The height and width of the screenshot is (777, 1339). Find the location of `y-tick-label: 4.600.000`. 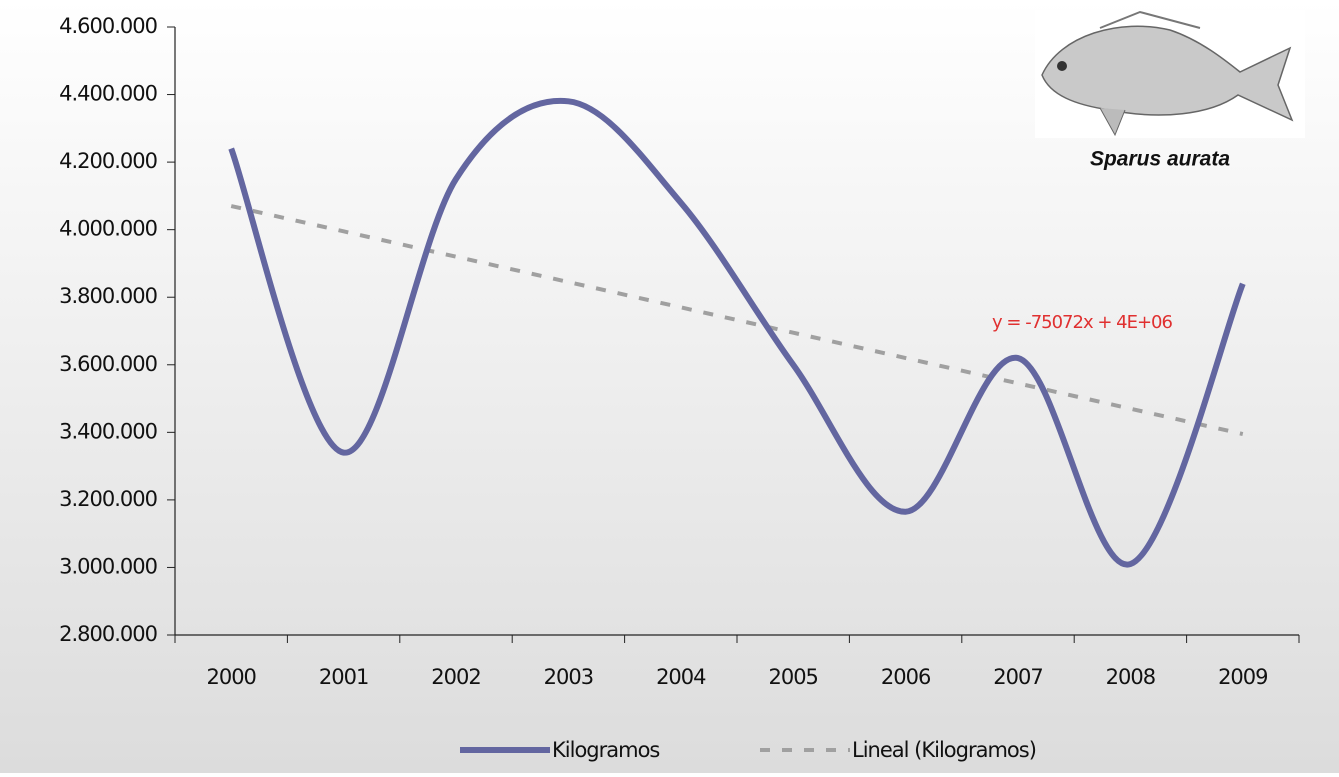

y-tick-label: 4.600.000 is located at coordinates (108, 26).